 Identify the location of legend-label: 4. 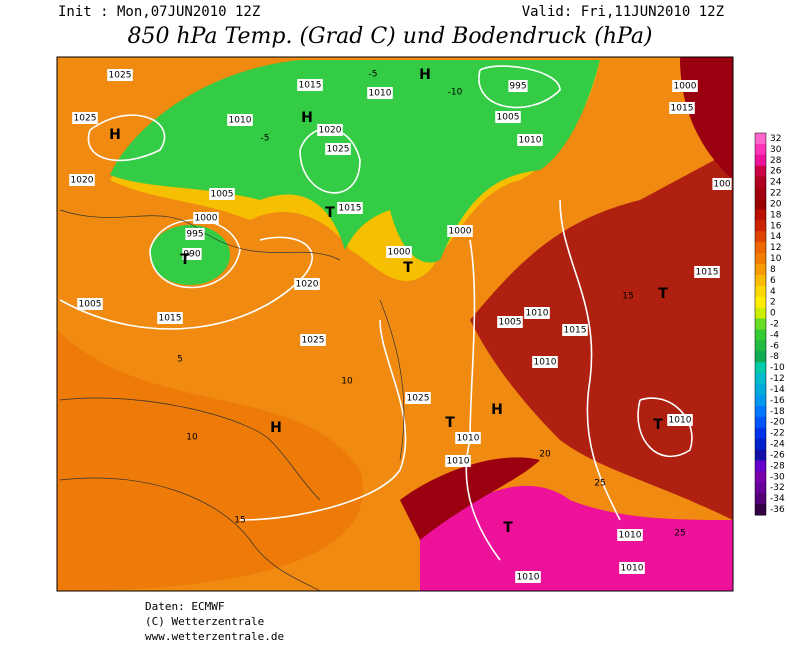
(773, 292).